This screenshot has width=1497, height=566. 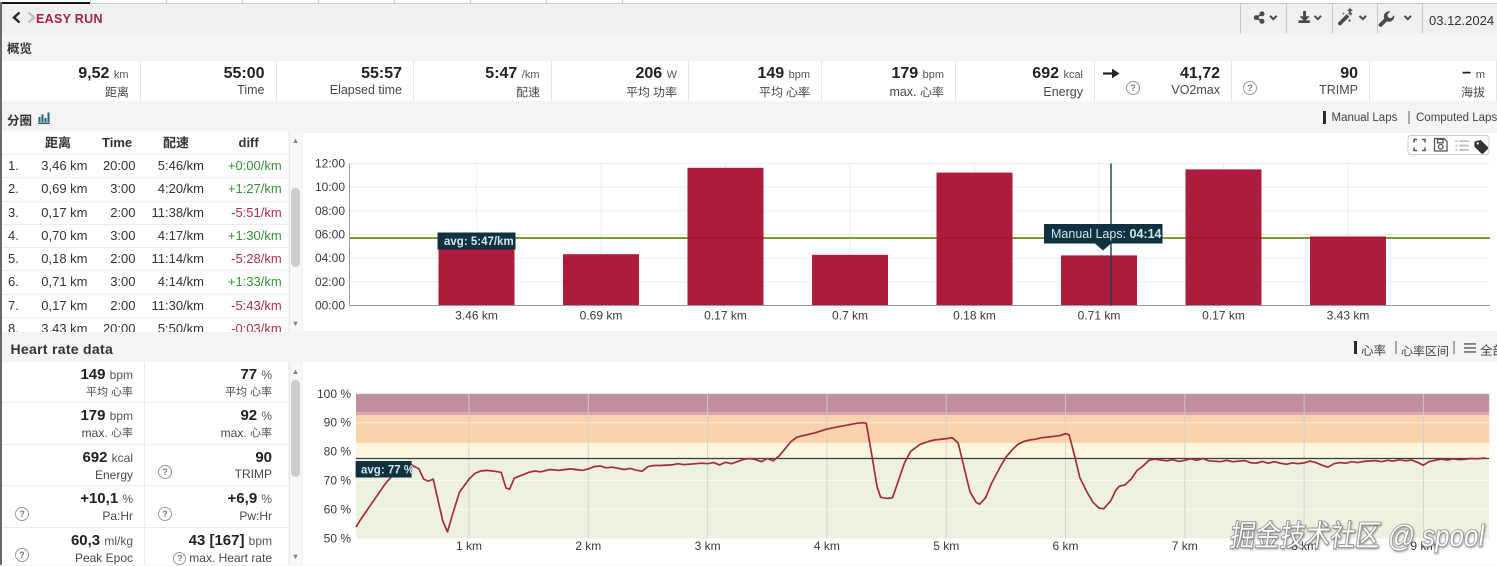 I want to click on svg-text: 3.46 km, so click(x=476, y=316).